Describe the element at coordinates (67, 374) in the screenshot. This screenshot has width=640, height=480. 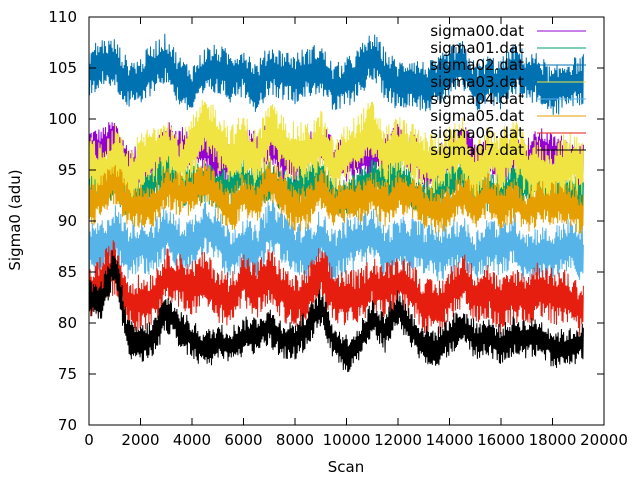
I see `y-tick-label: 75` at that location.